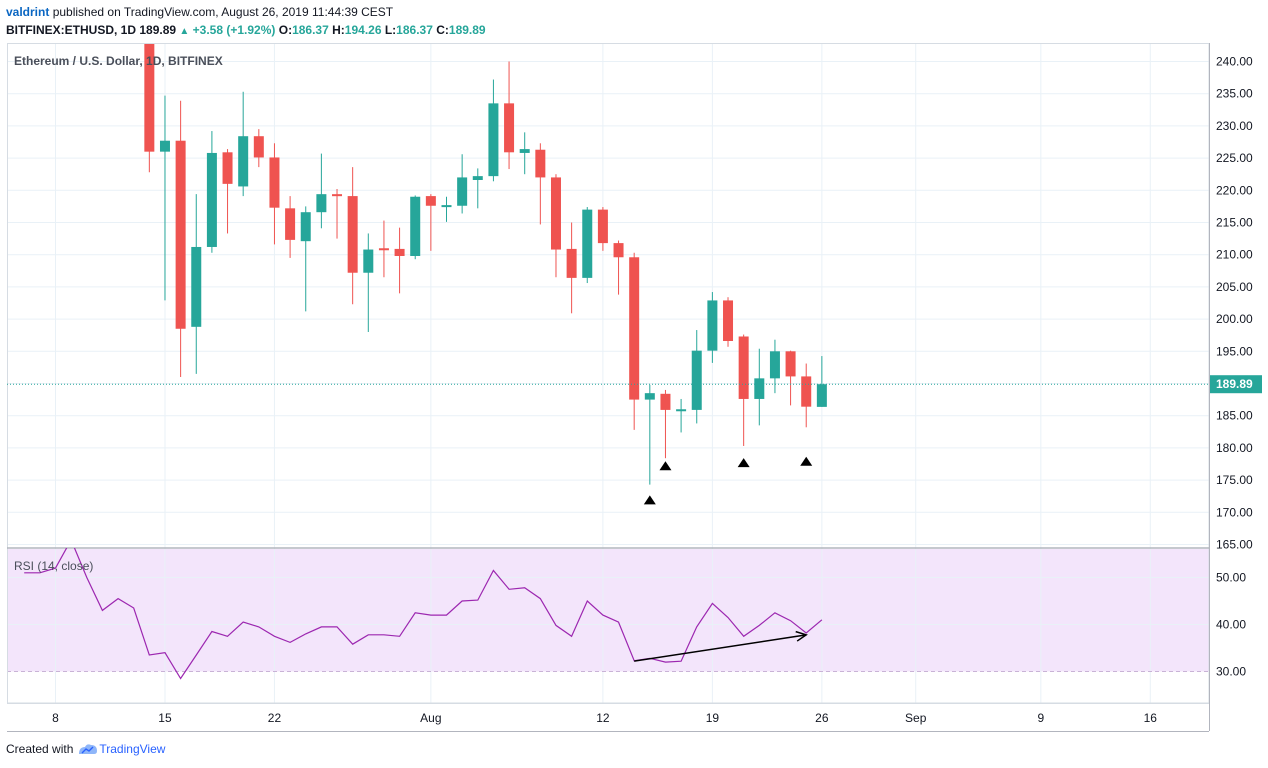  I want to click on price-tick-label: 235.00, so click(1234, 94).